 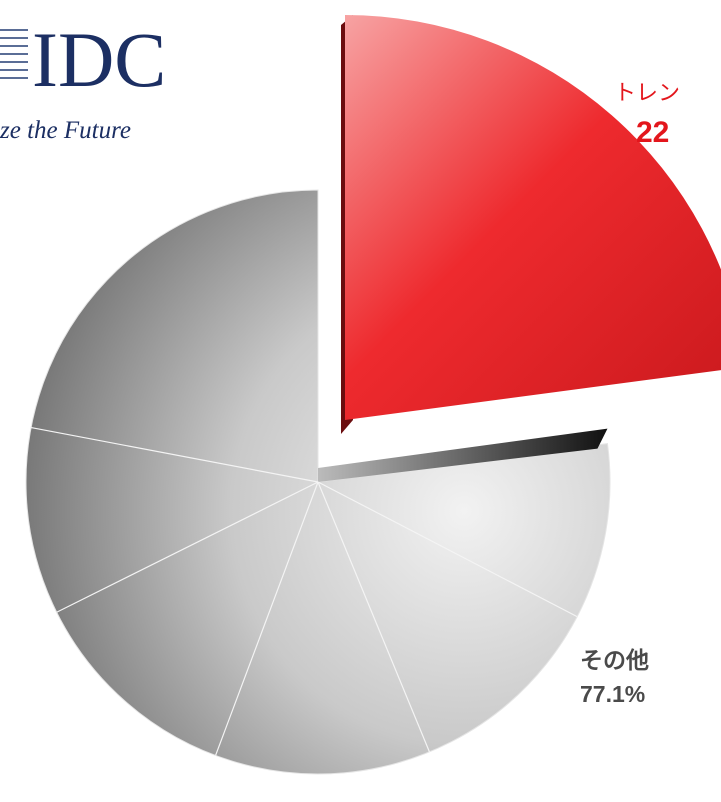 I want to click on logo-name: IDC, so click(x=99, y=59).